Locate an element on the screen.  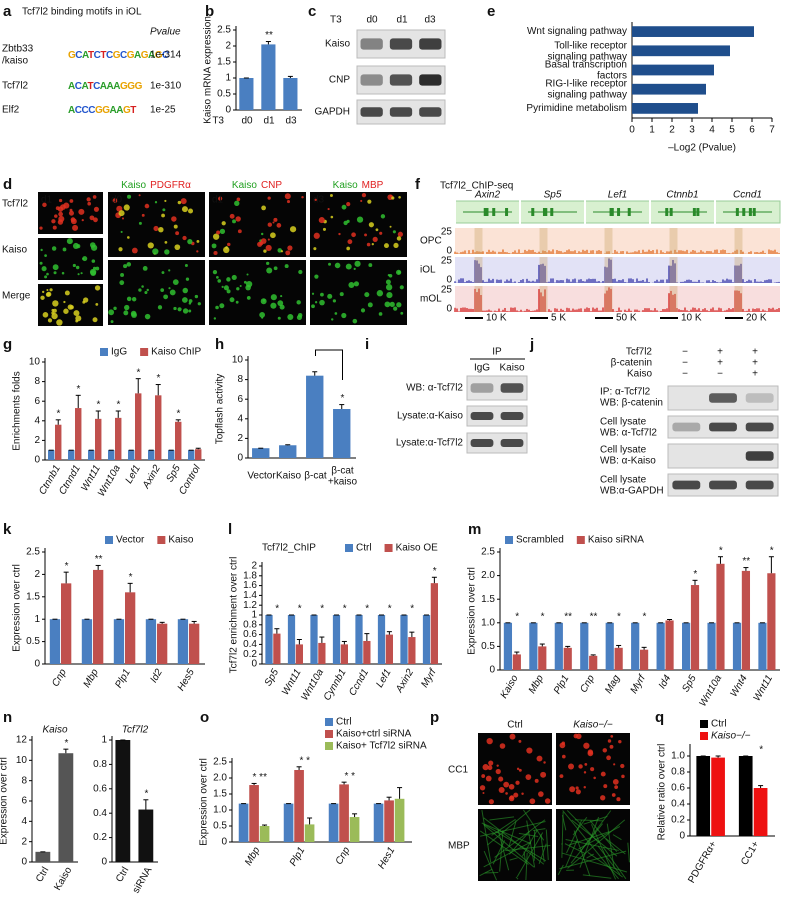
x-tick-label: Plp1 is located at coordinates (298, 856).